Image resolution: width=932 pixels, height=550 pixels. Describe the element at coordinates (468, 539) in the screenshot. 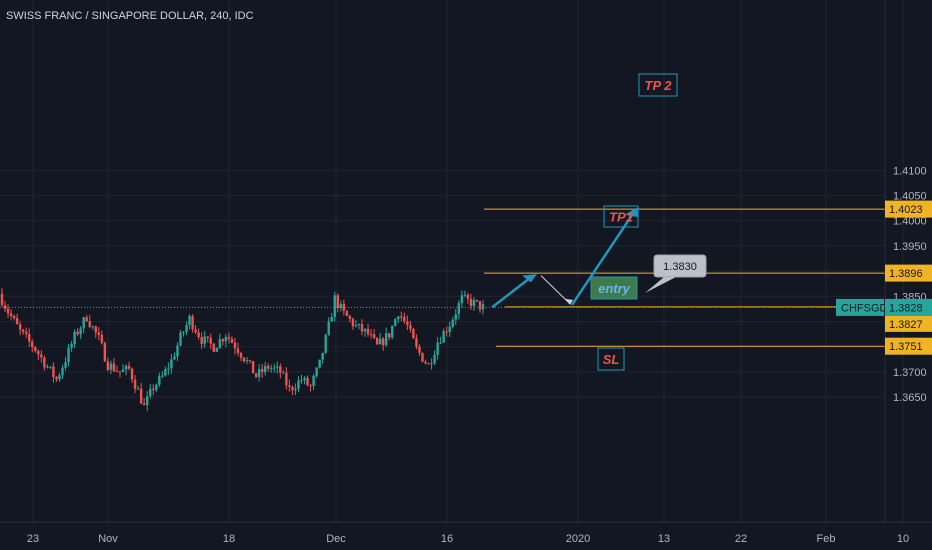

I see `time-axis: 23 Nov 18 Dec 16 2020 13 22 Feb 10` at that location.